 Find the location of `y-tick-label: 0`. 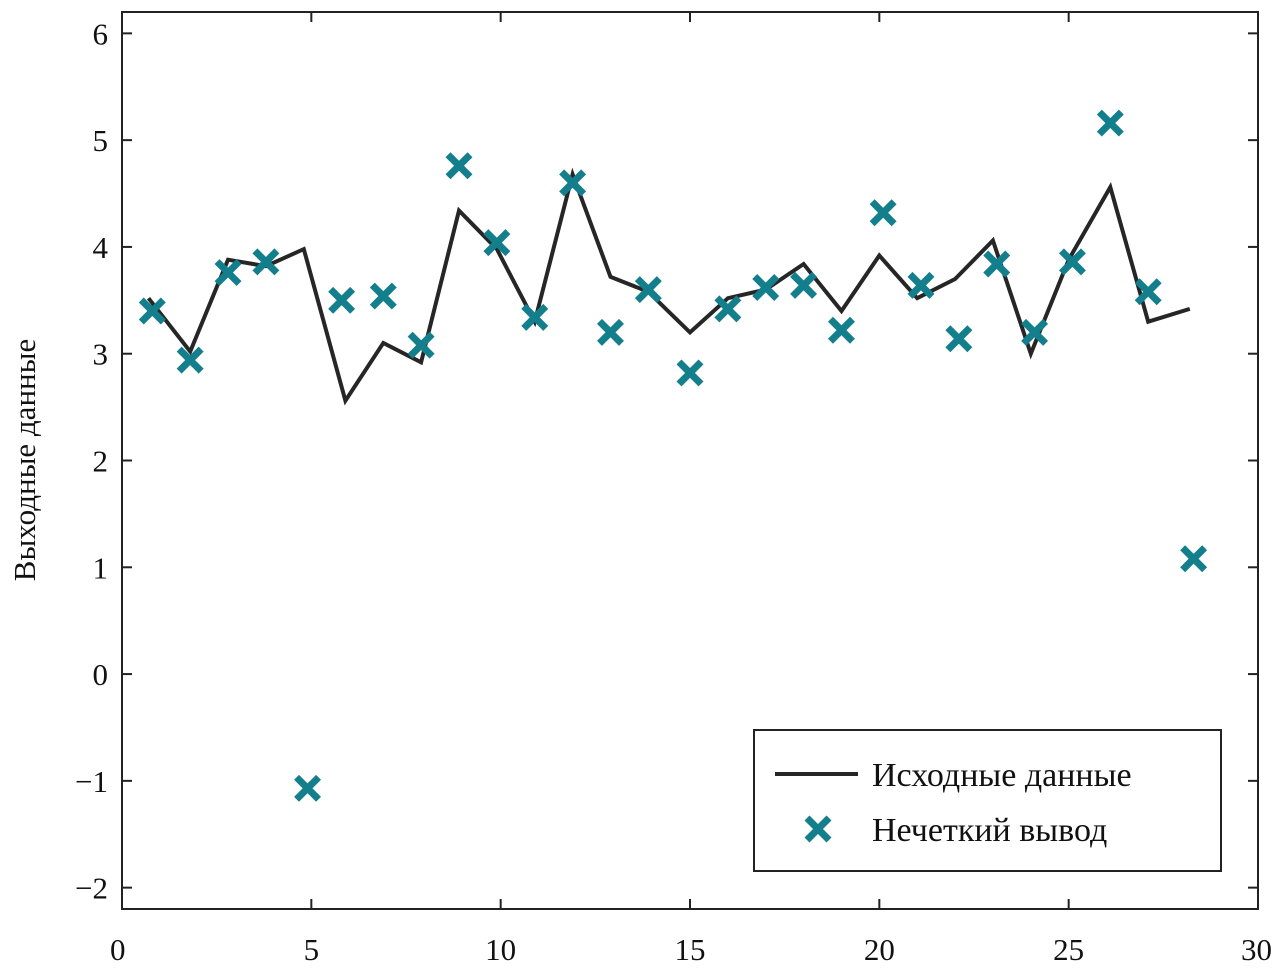

y-tick-label: 0 is located at coordinates (101, 674).